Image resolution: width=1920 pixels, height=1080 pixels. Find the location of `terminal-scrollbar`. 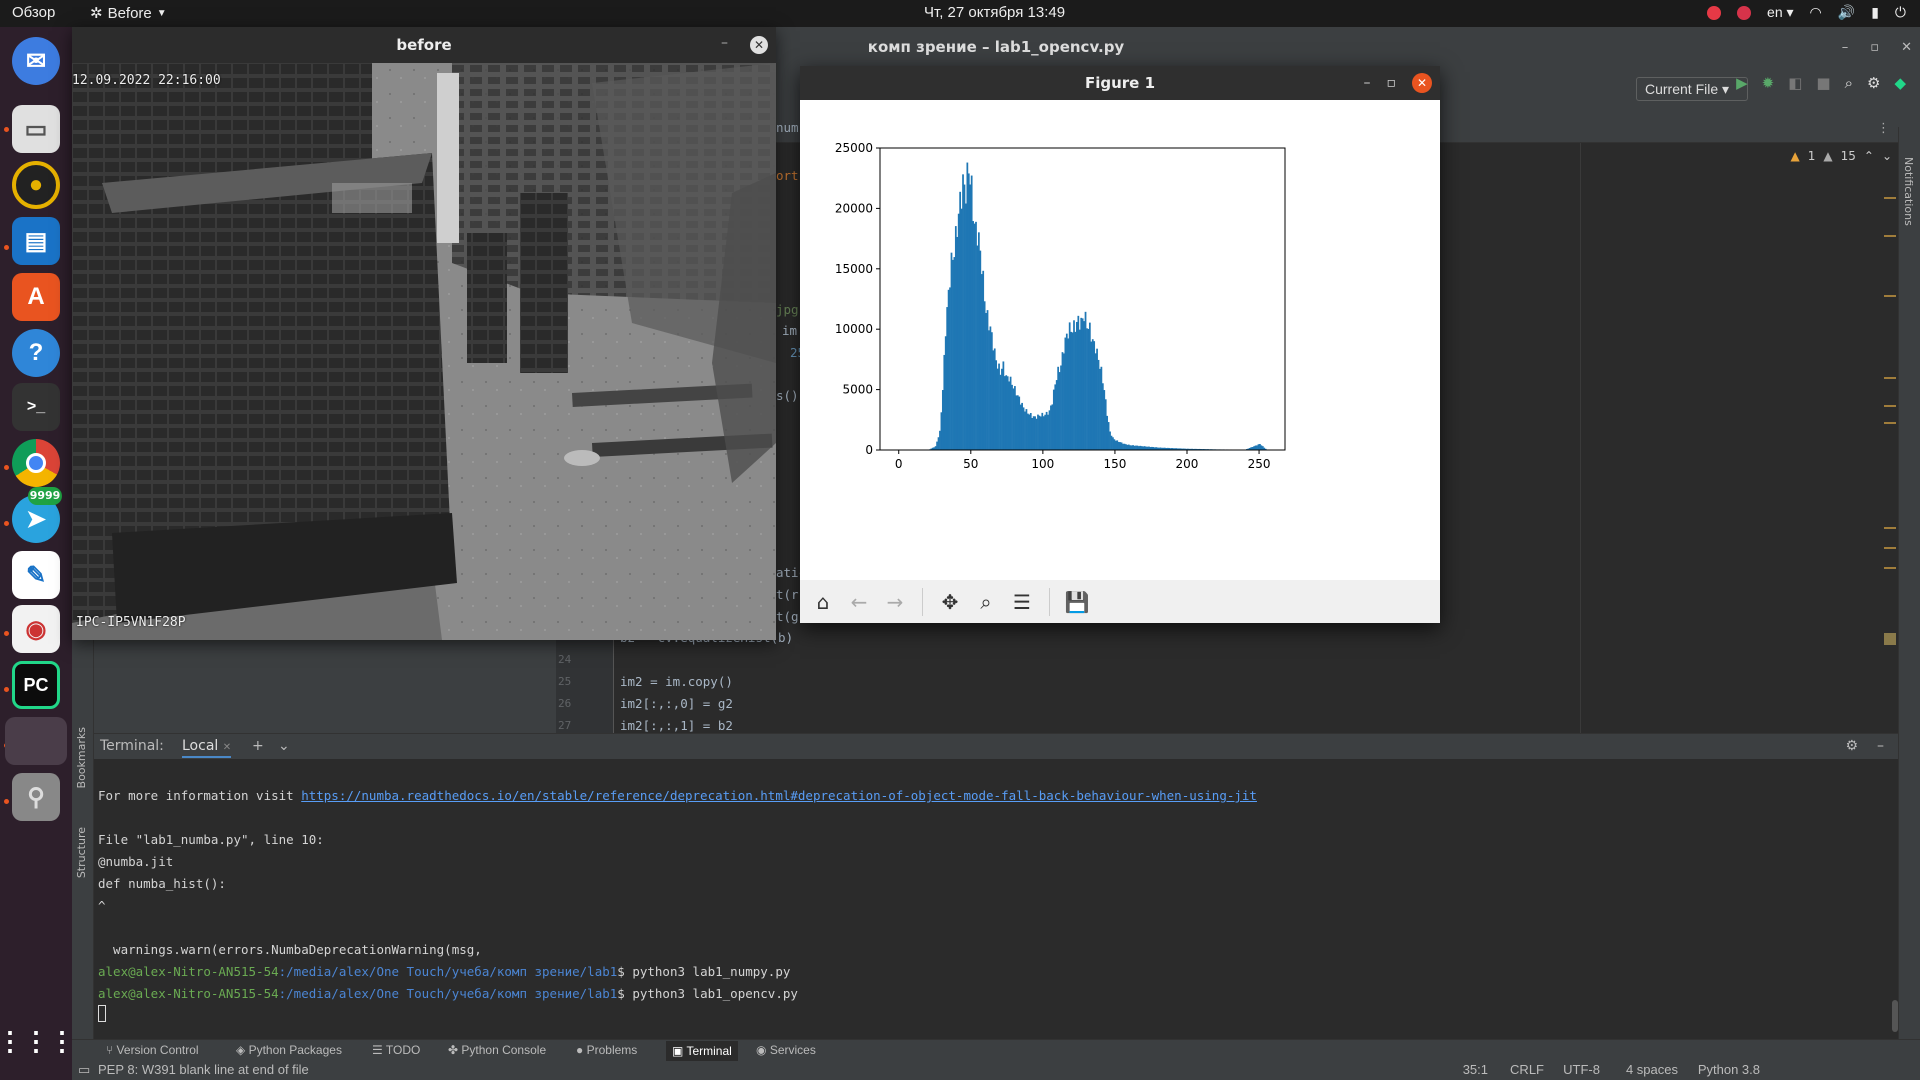

terminal-scrollbar is located at coordinates (1895, 1016).